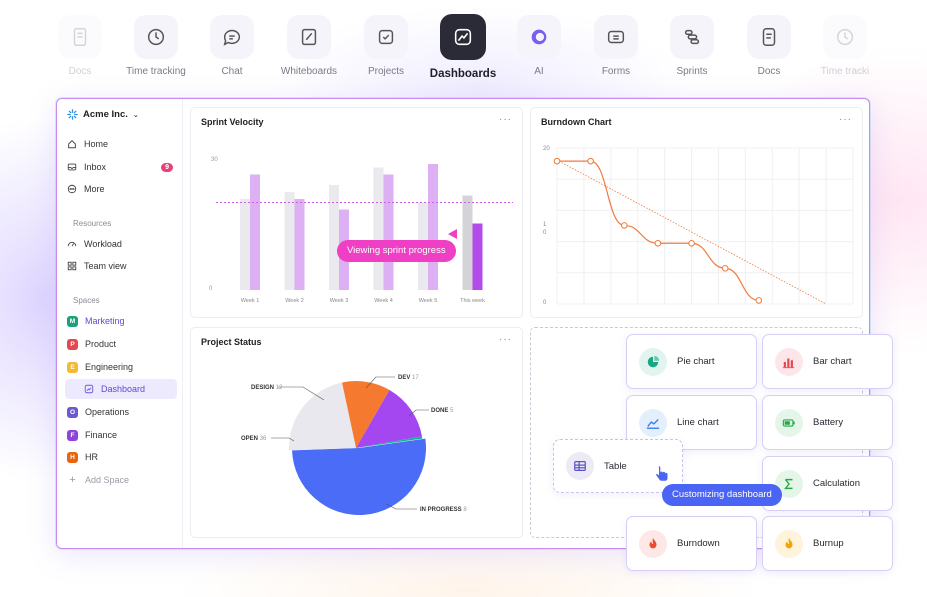 The width and height of the screenshot is (927, 597). I want to click on space-operations: O Operations, so click(123, 412).